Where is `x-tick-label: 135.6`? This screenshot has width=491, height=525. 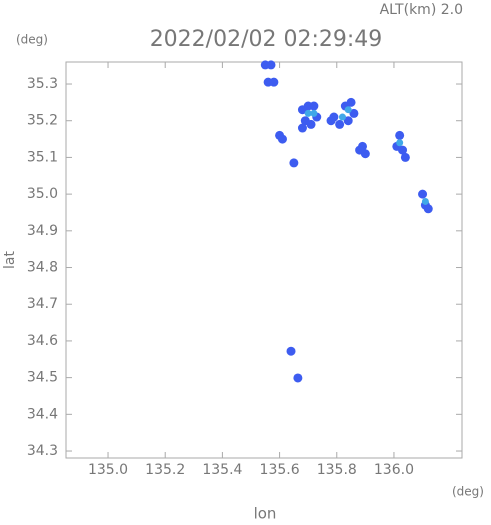
x-tick-label: 135.6 is located at coordinates (280, 470).